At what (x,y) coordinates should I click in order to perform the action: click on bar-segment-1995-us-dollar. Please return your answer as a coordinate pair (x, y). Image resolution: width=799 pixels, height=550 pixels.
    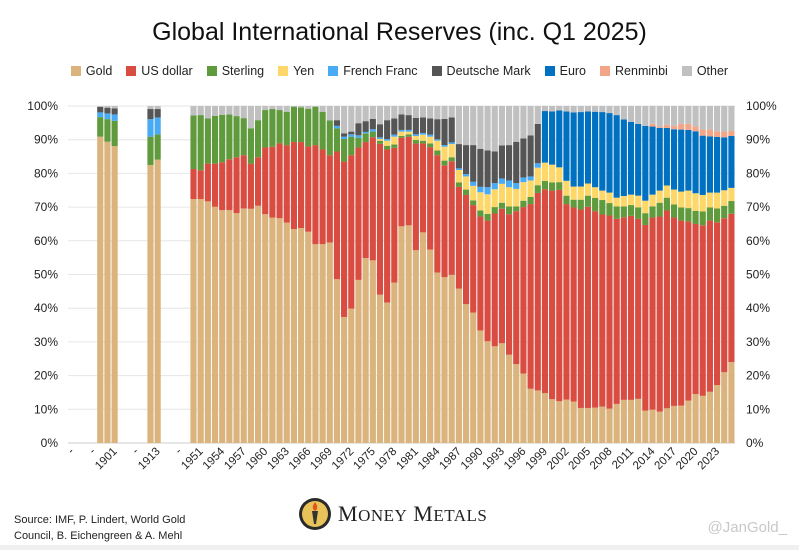
    Looking at the image, I should click on (516, 288).